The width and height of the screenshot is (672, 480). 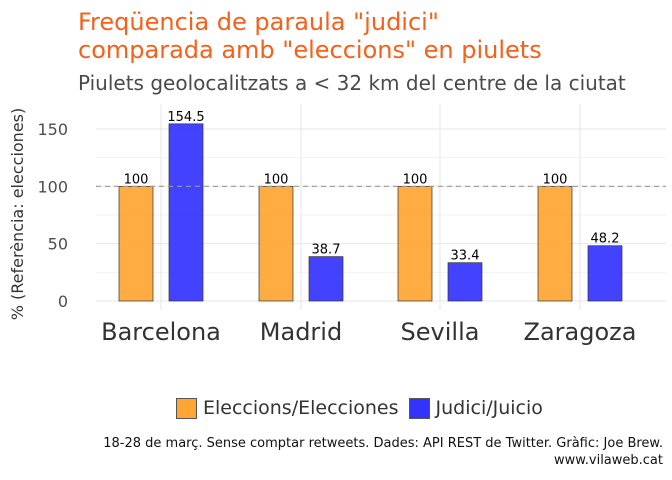 What do you see at coordinates (136, 179) in the screenshot?
I see `data-label-barcelona-eleccions: 100` at bounding box center [136, 179].